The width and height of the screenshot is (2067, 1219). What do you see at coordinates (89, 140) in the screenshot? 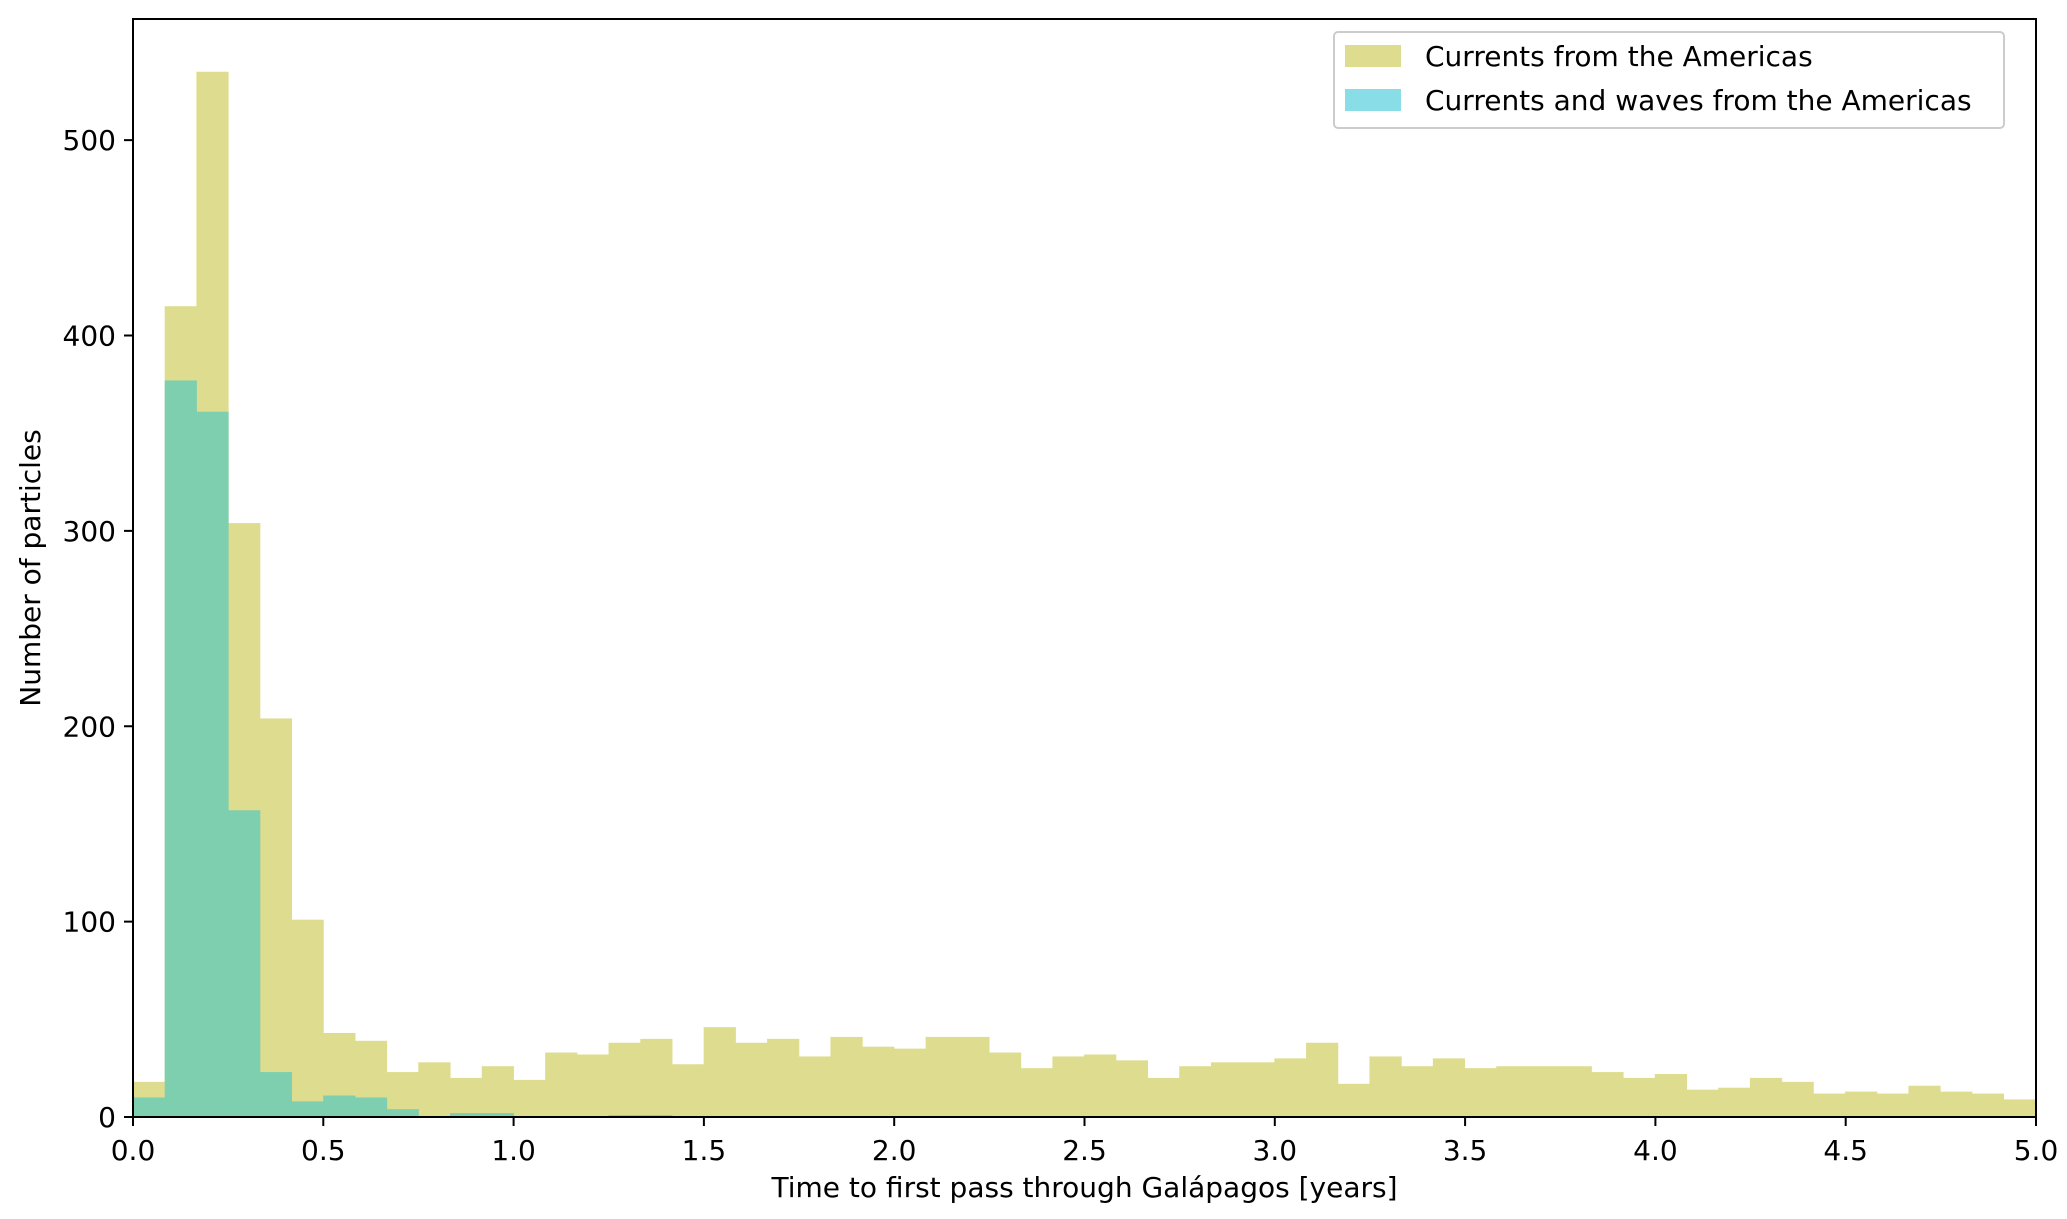
I see `y-tick-label: 500` at bounding box center [89, 140].